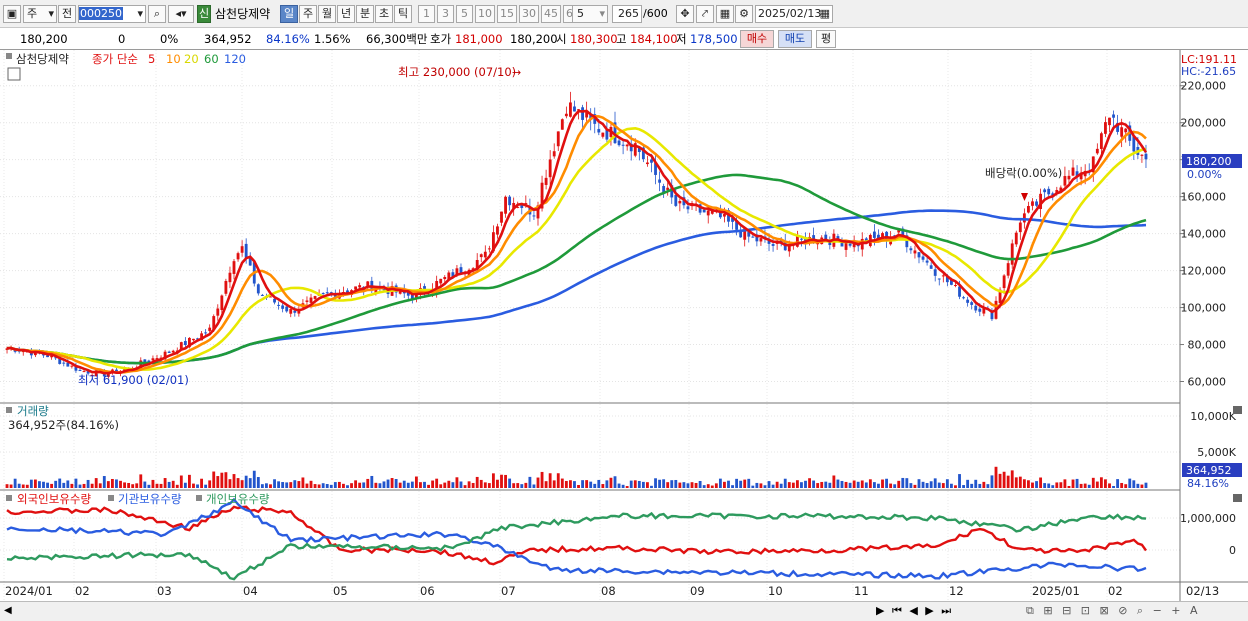 Image resolution: width=1248 pixels, height=621 pixels. What do you see at coordinates (794, 14) in the screenshot?
I see `date-input: 2025/02/13 ▦` at bounding box center [794, 14].